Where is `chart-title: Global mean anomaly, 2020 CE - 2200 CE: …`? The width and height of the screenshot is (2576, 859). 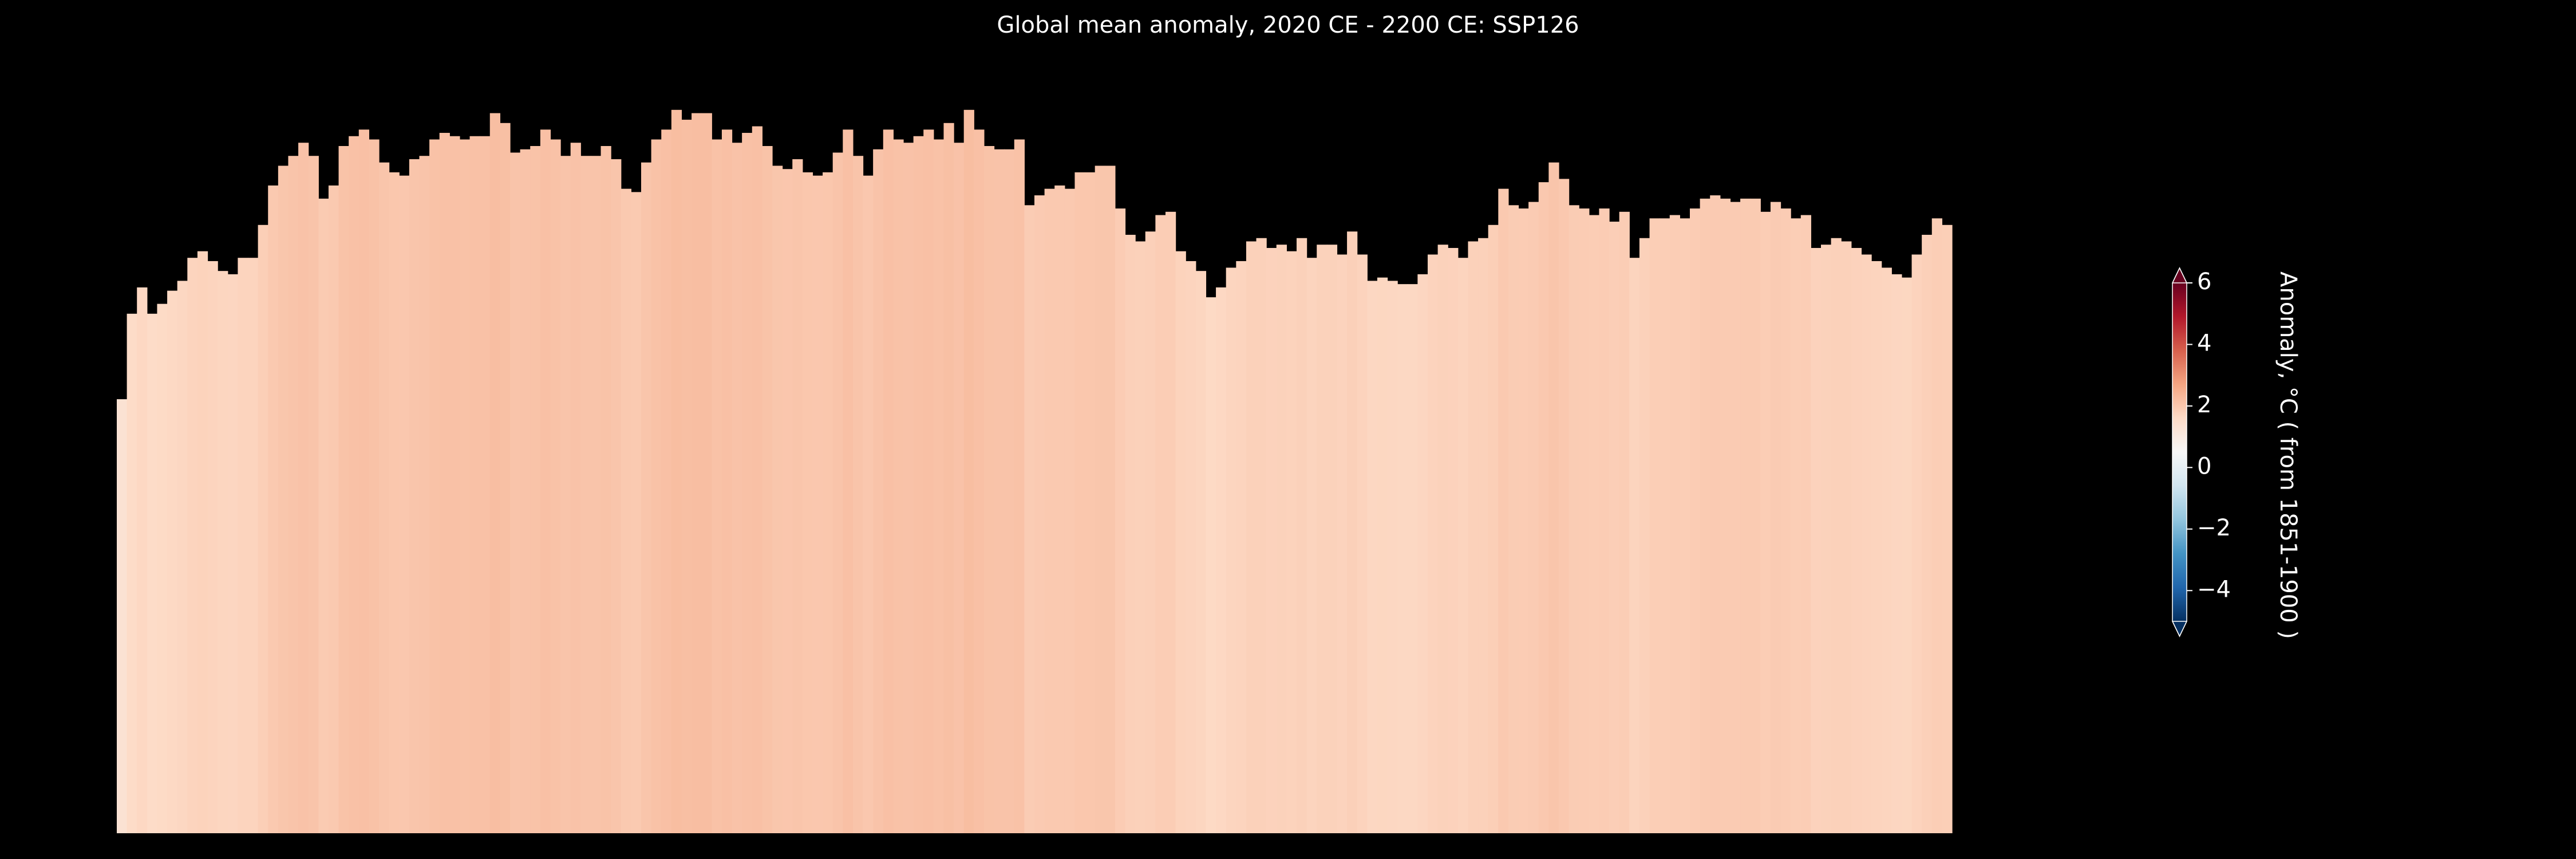 chart-title: Global mean anomaly, 2020 CE - 2200 CE: … is located at coordinates (1288, 25).